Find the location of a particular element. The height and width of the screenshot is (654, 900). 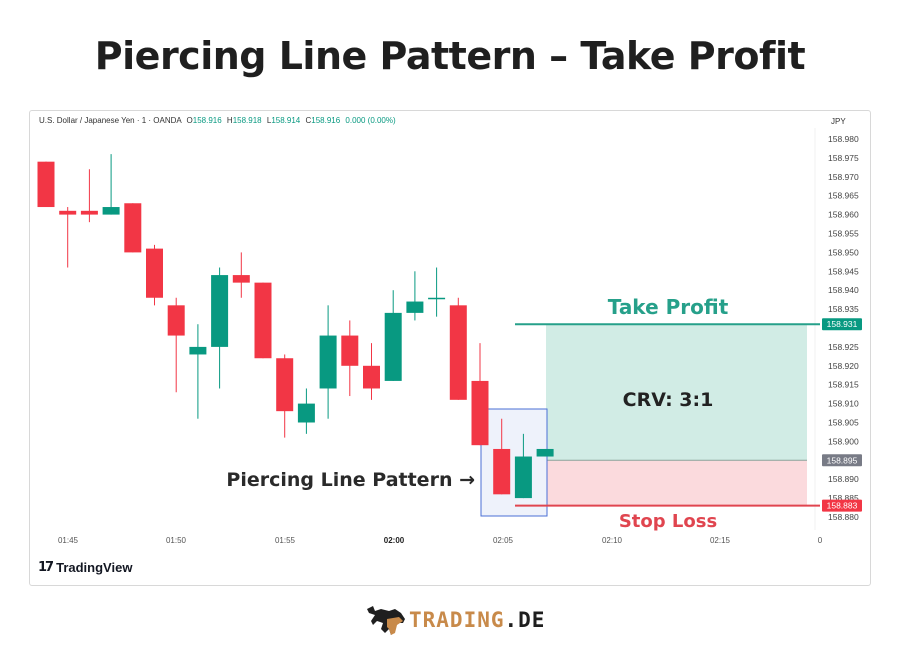

change-value: 0.000 (0.00%) is located at coordinates (370, 120).